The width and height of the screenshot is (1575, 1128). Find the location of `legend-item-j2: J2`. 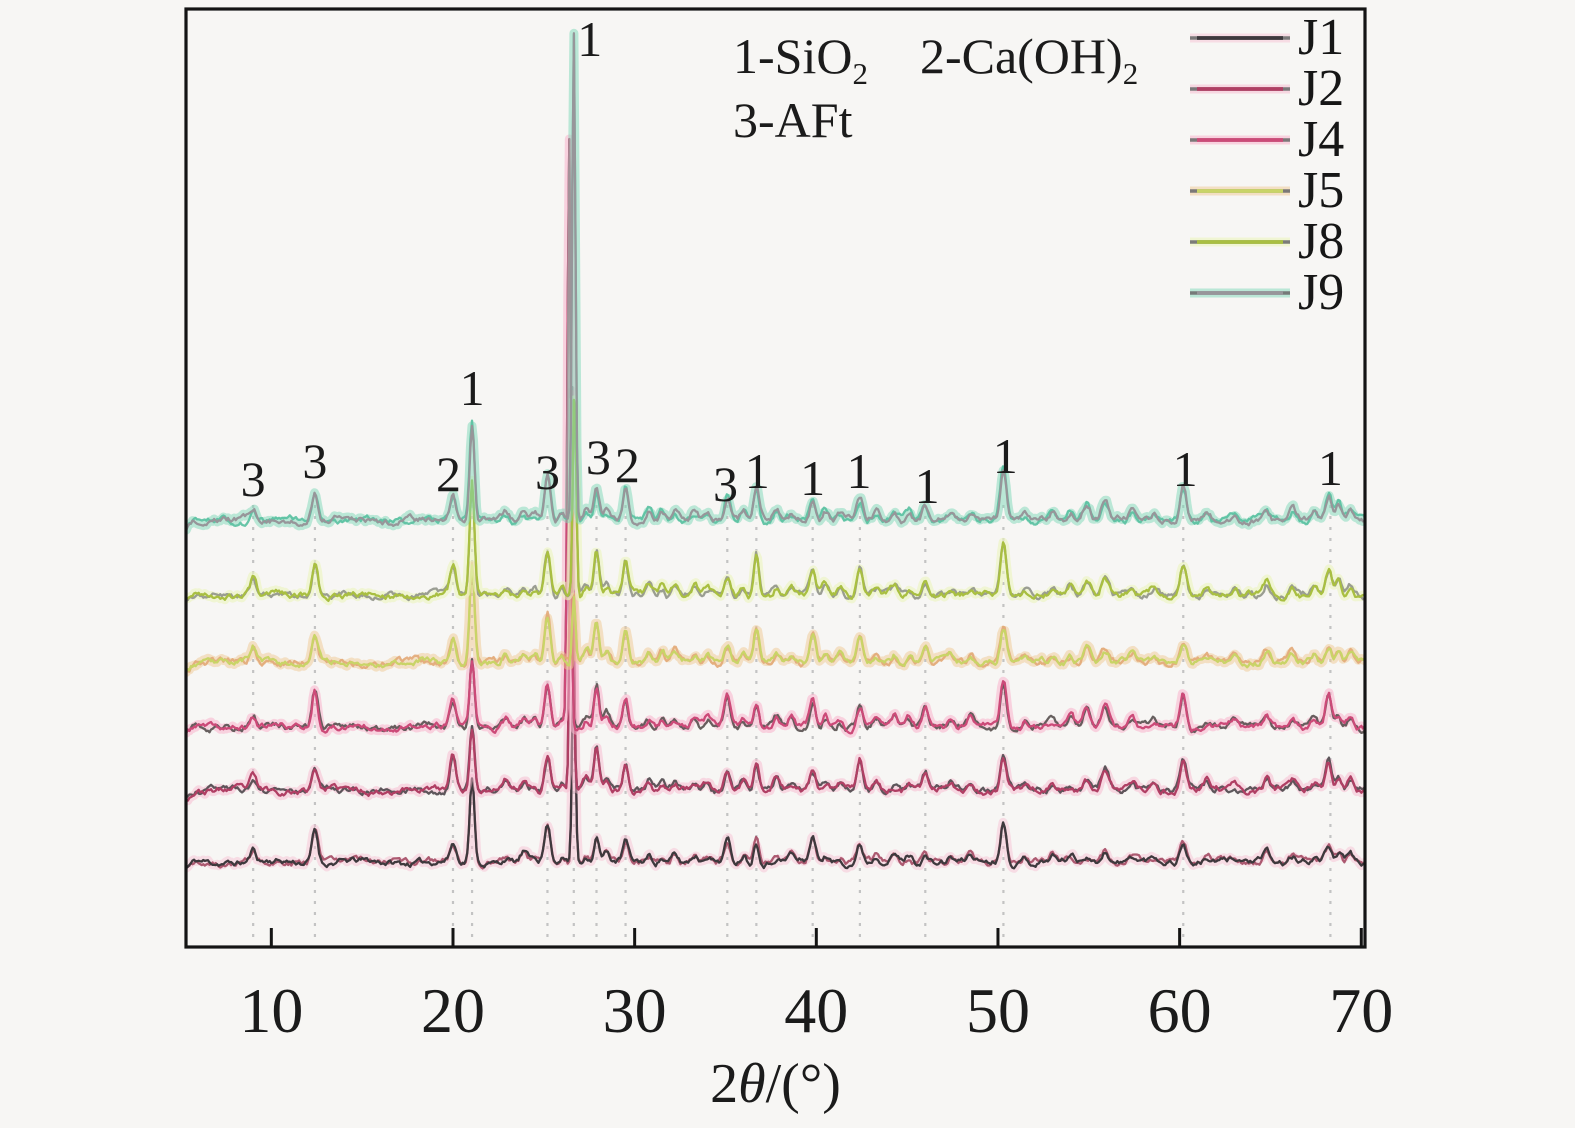

legend-item-j2: J2 is located at coordinates (1266, 88).